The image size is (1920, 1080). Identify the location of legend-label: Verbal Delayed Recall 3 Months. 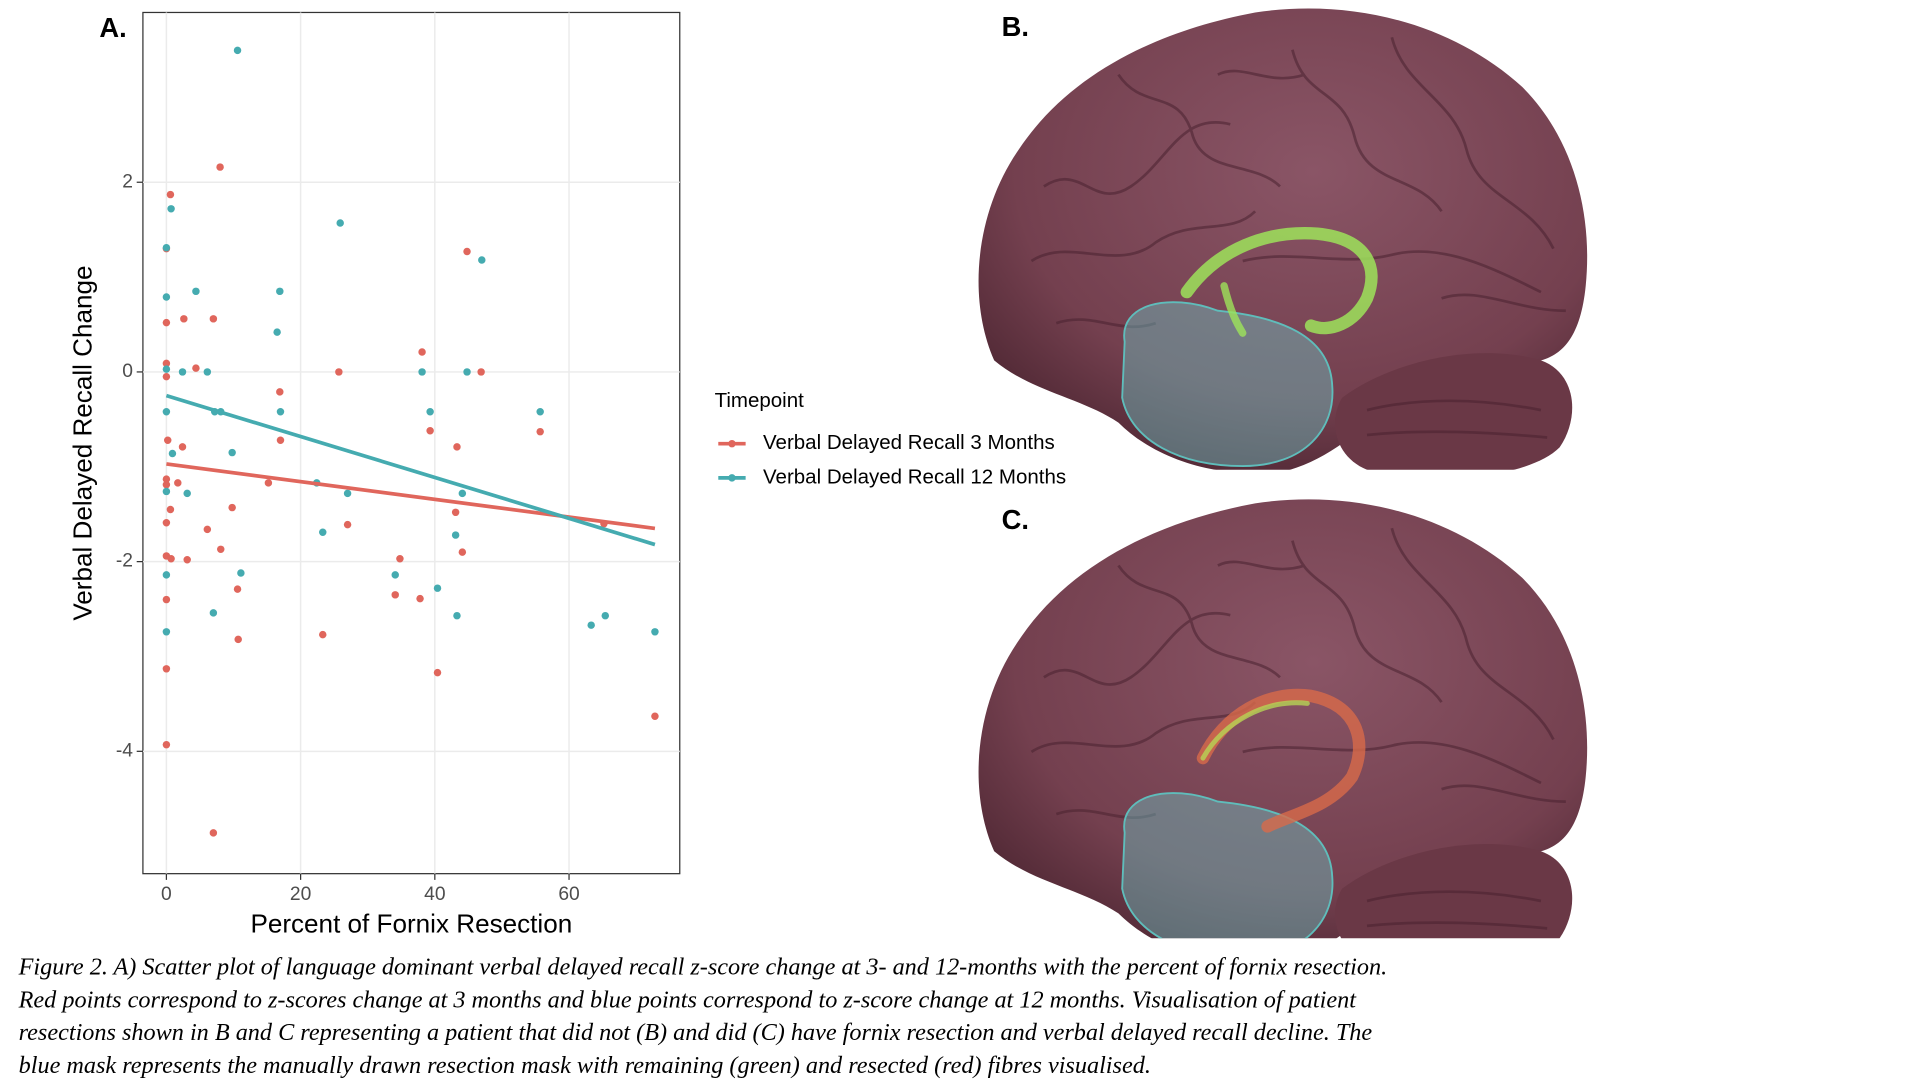
(909, 442).